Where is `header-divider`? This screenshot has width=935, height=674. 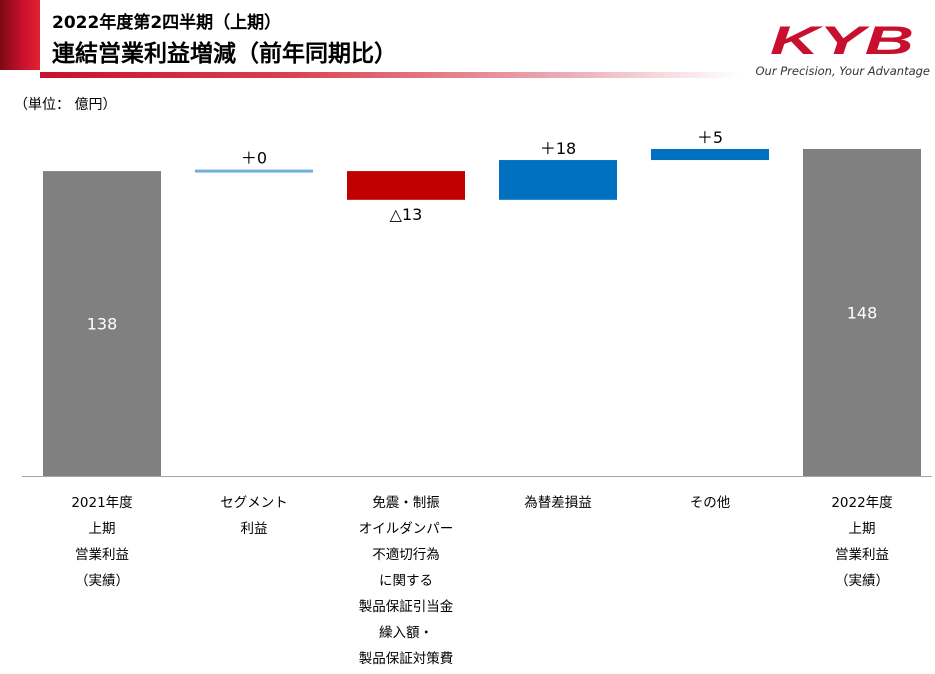 header-divider is located at coordinates (390, 75).